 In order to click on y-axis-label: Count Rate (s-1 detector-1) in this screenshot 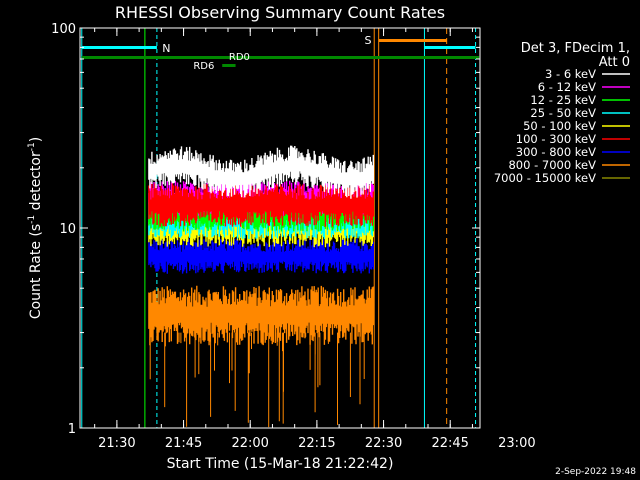, I will do `click(35, 228)`.